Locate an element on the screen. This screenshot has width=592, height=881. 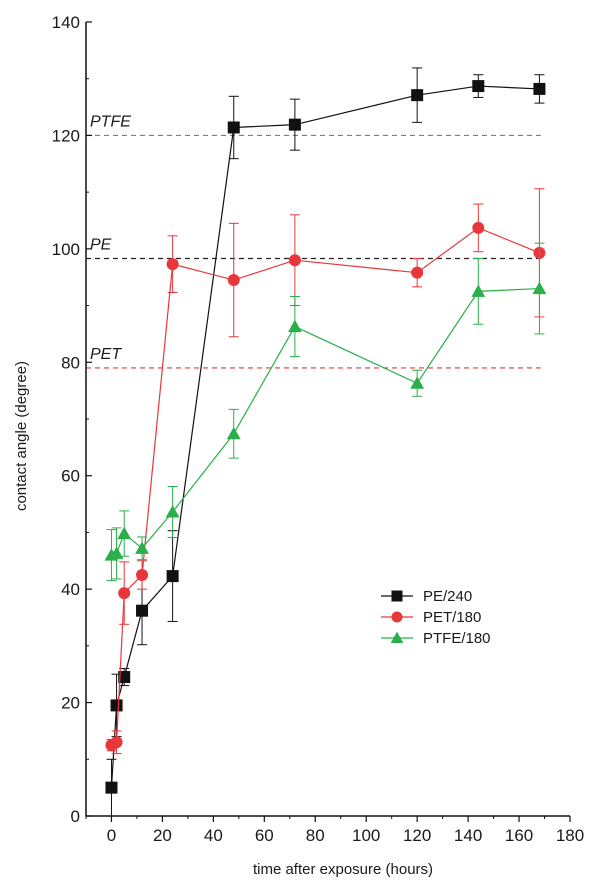
x-tick-label: 140 is located at coordinates (468, 835).